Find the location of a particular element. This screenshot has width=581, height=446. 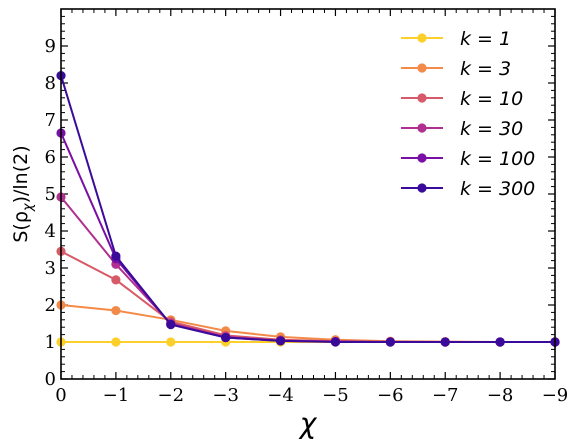

legend-label: k = 100 is located at coordinates (497, 159).